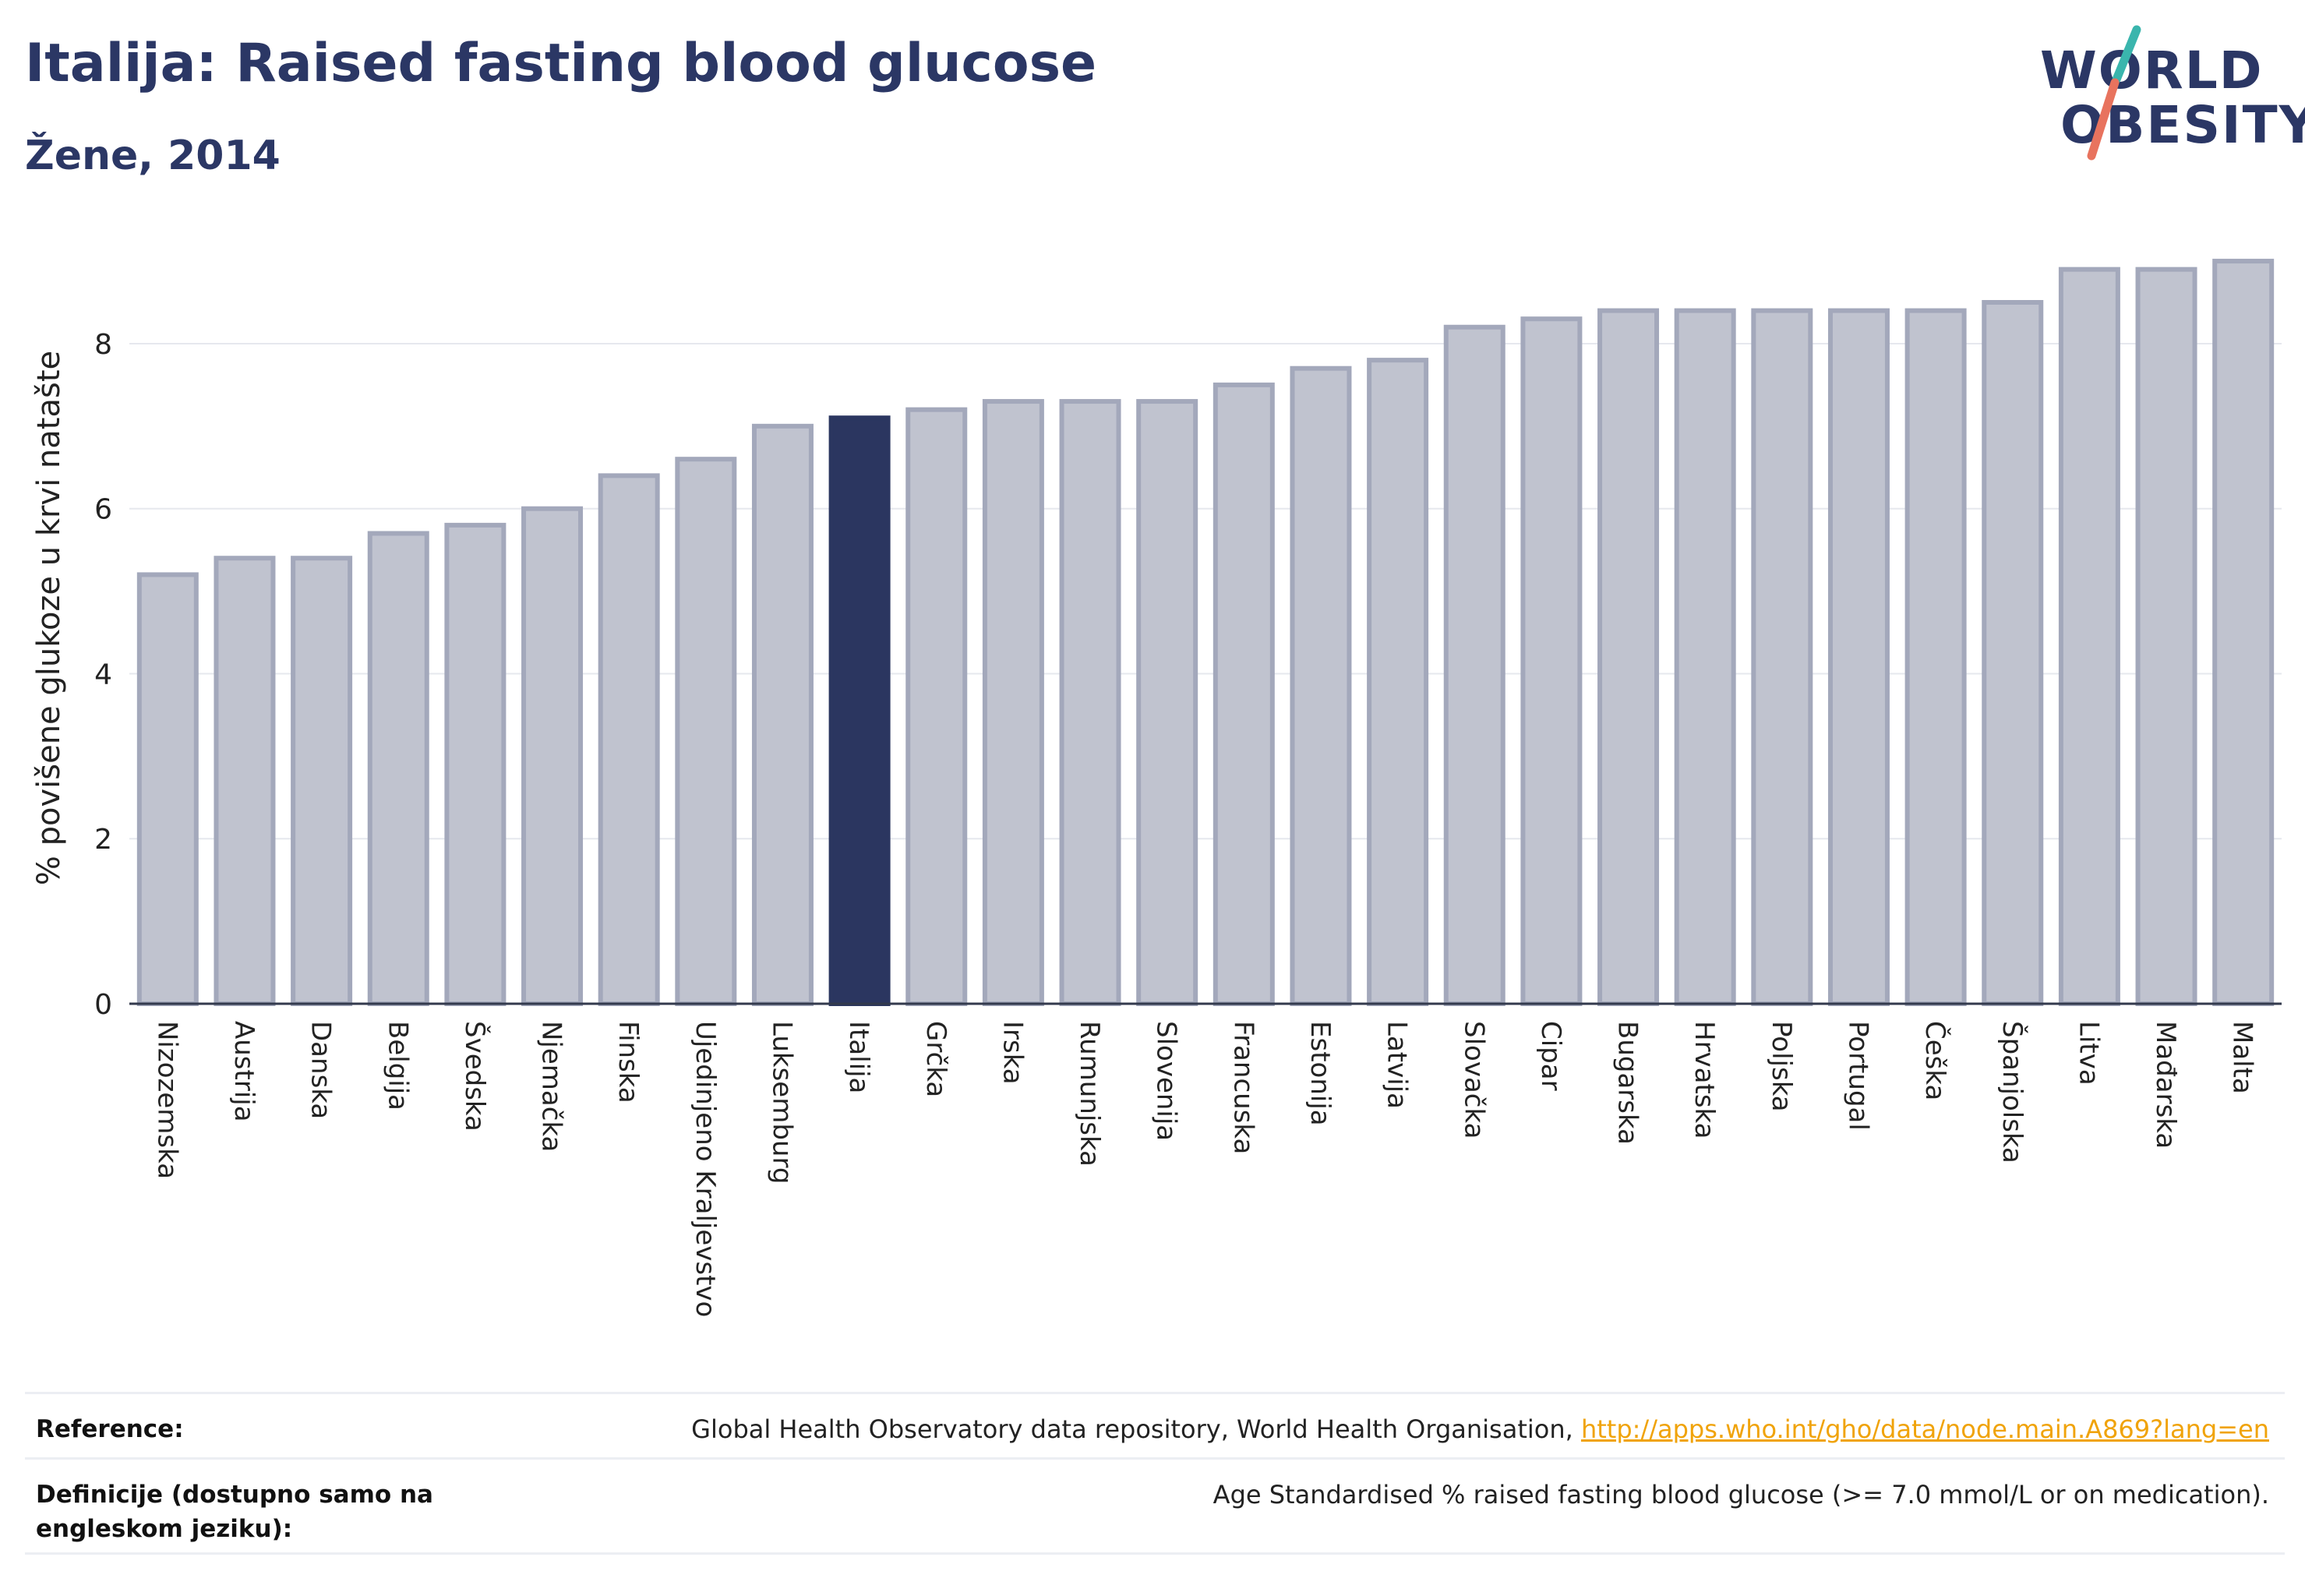  I want to click on bar-slovenija, so click(1167, 702).